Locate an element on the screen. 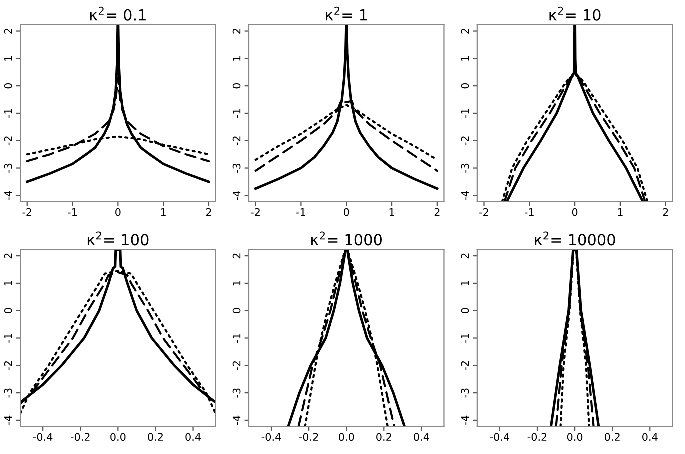 Image resolution: width=685 pixels, height=454 pixels. chart-title: κ$^{2}$= 1000 is located at coordinates (347, 239).